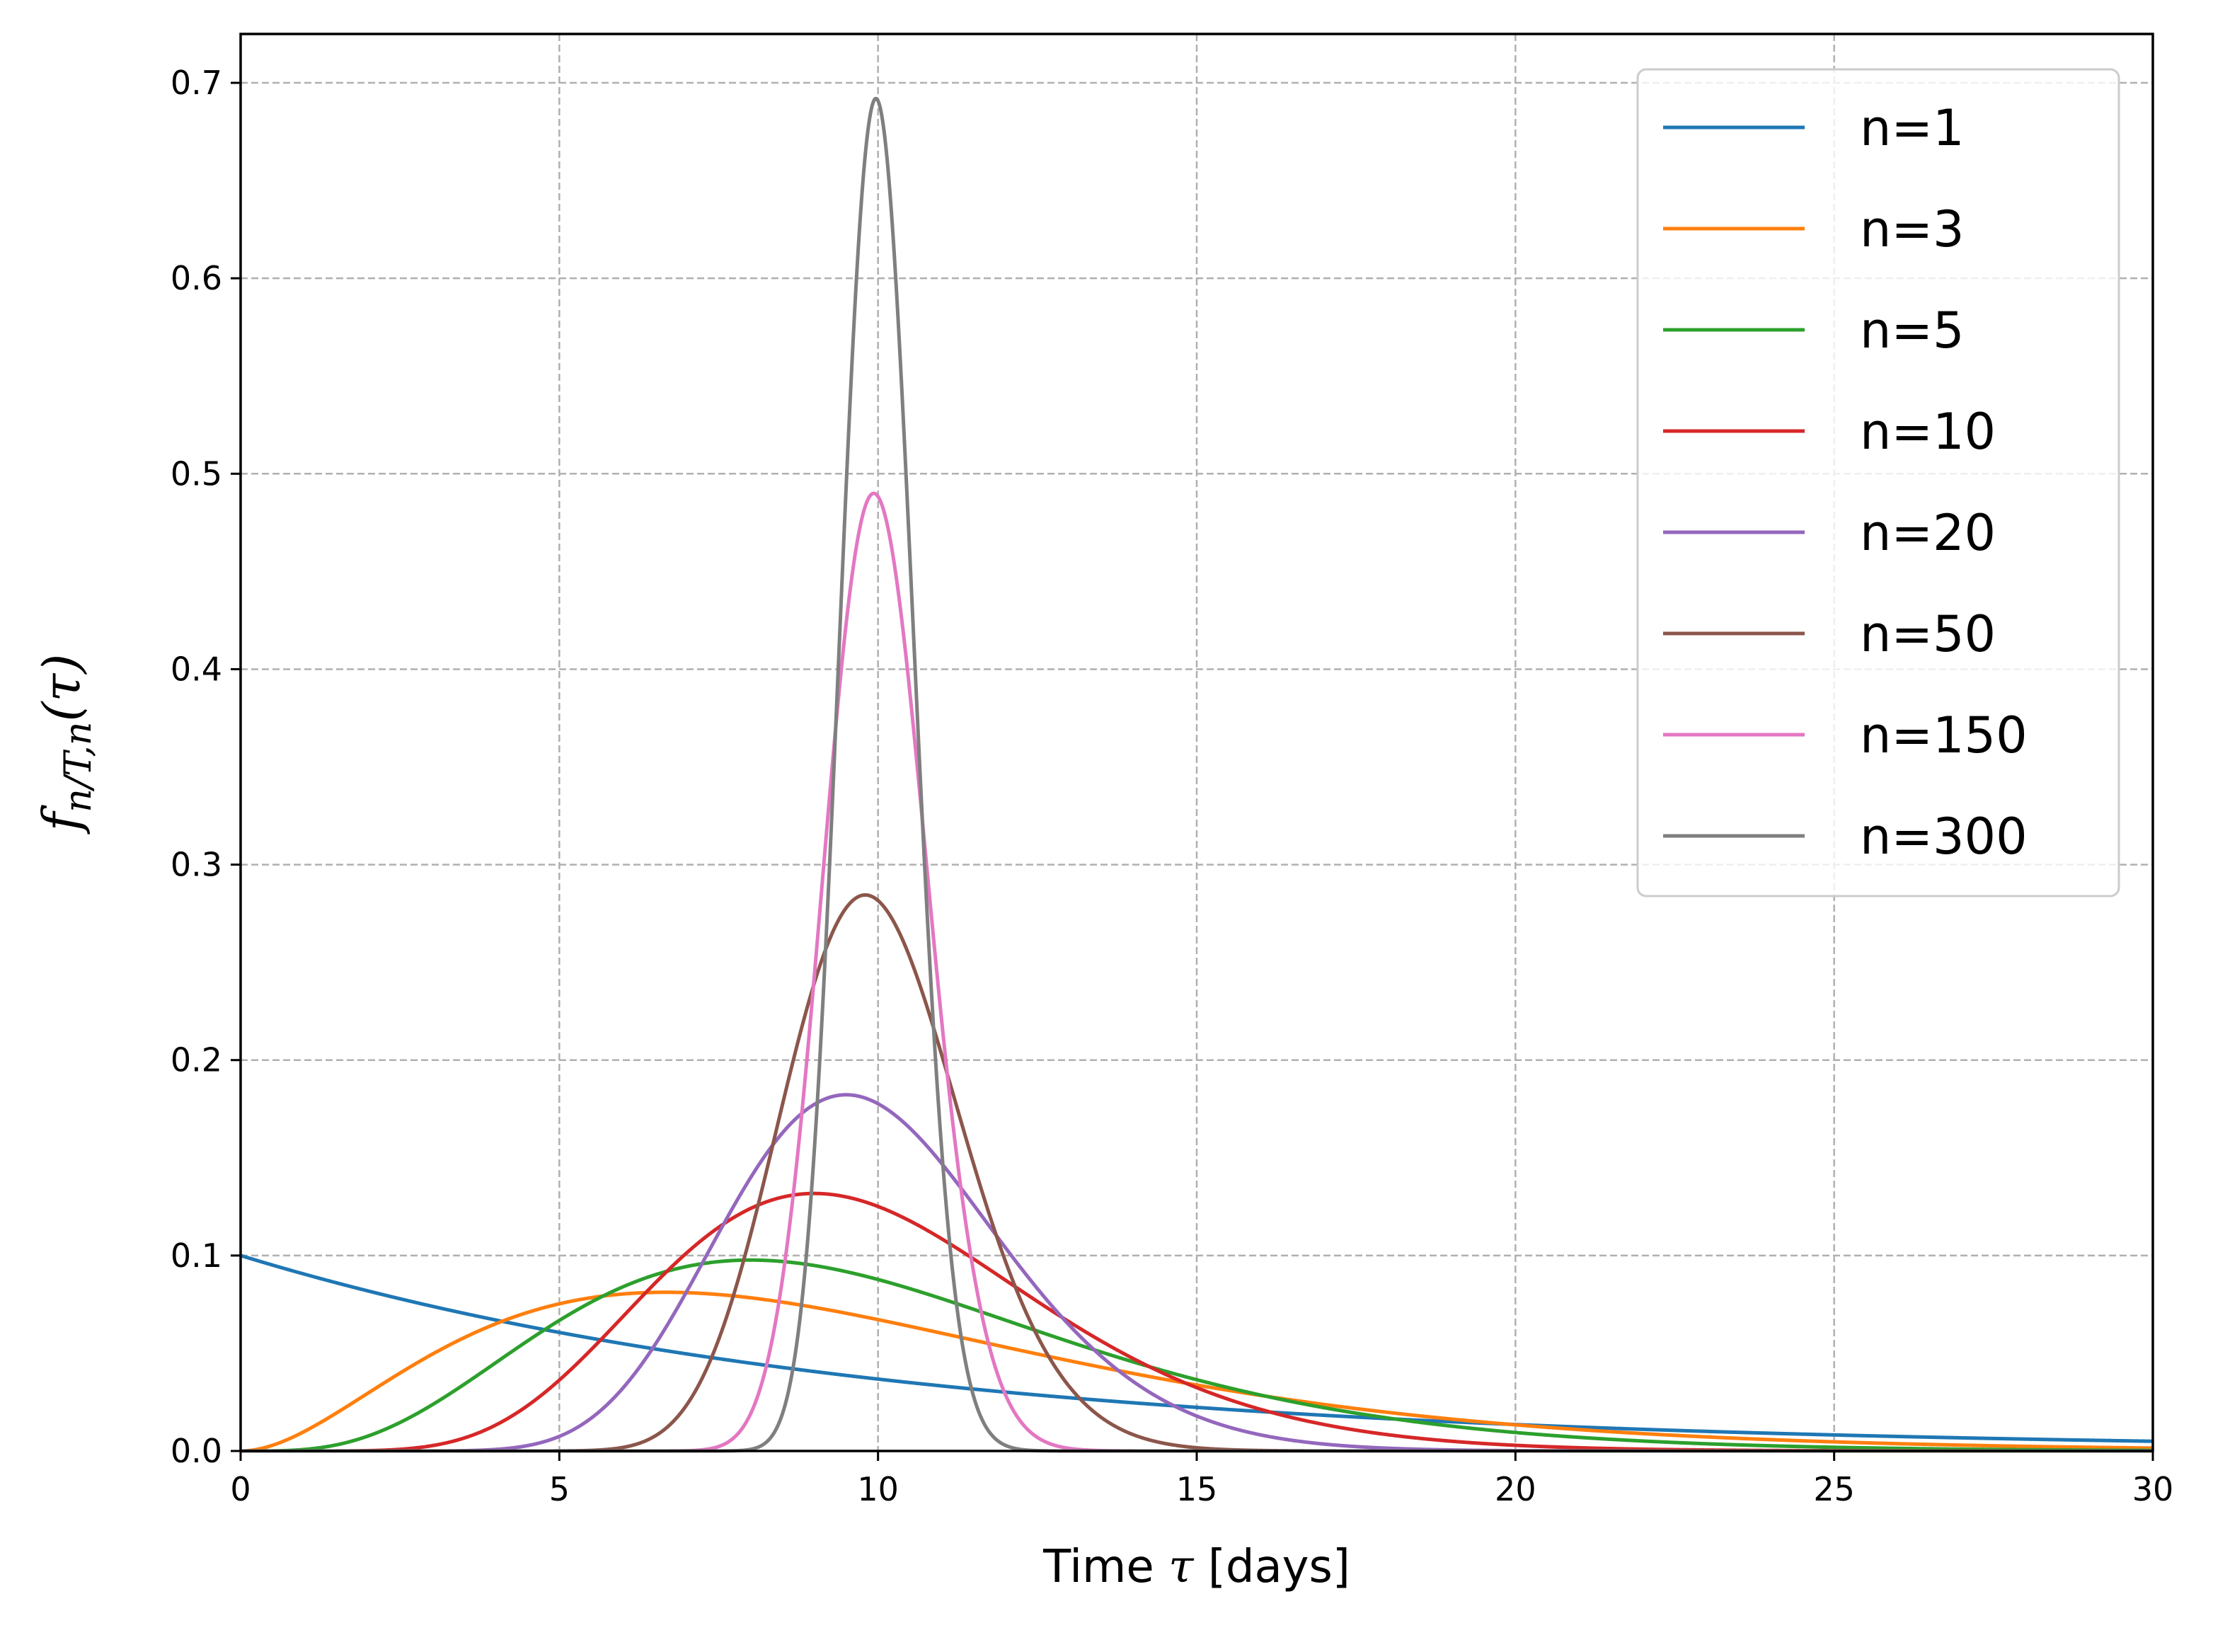 Image resolution: width=2213 pixels, height=1652 pixels. Describe the element at coordinates (1845, 735) in the screenshot. I see `legend-item: n=150` at that location.